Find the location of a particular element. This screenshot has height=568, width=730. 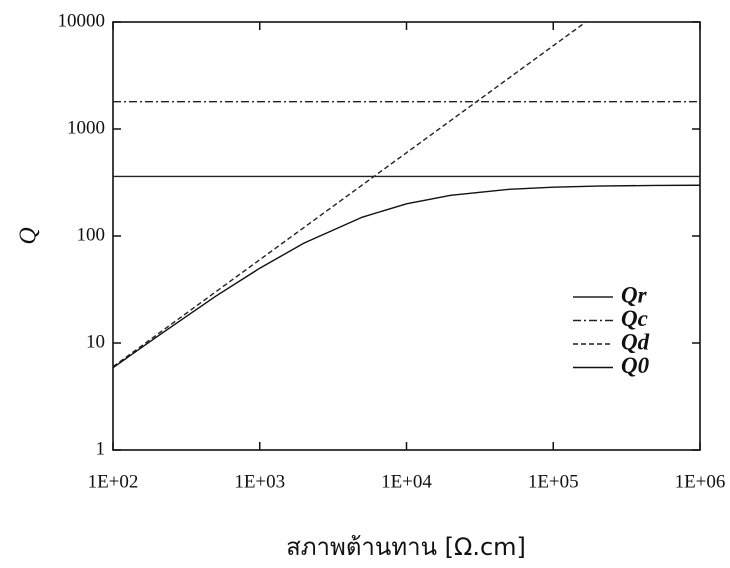

y-tick-label: 1000 is located at coordinates (86, 127).